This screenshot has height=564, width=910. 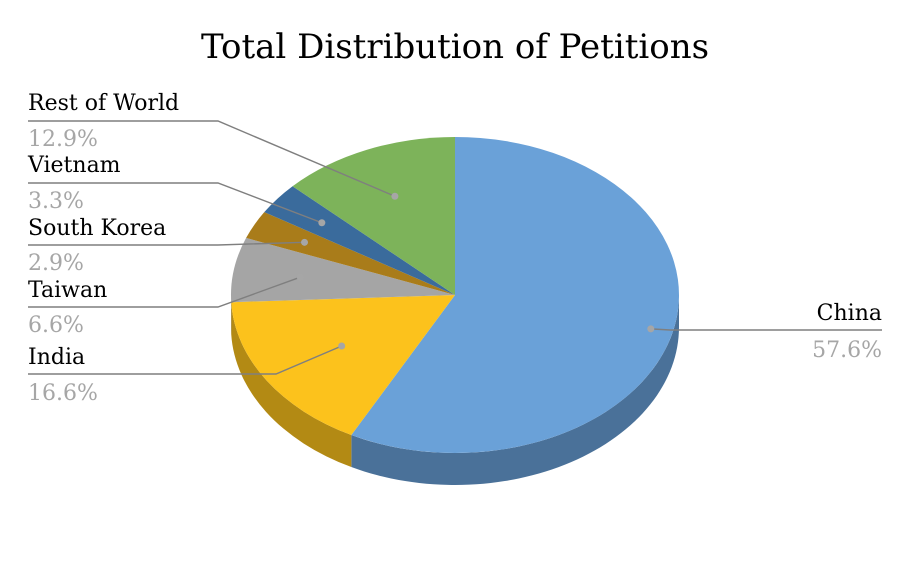 I want to click on slice-label-name: Taiwan, so click(x=67, y=290).